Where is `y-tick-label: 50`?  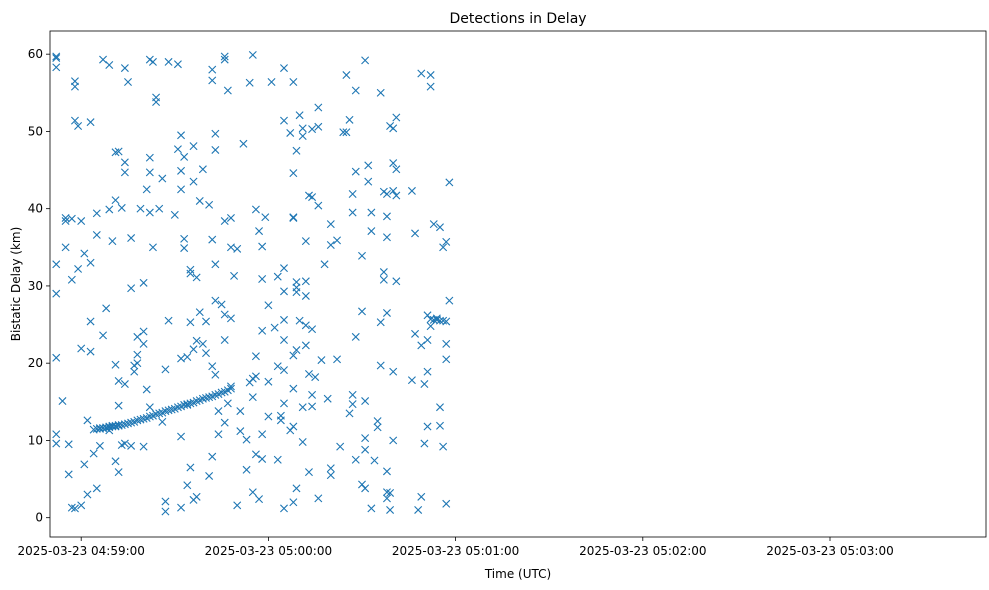
y-tick-label: 50 is located at coordinates (35, 131).